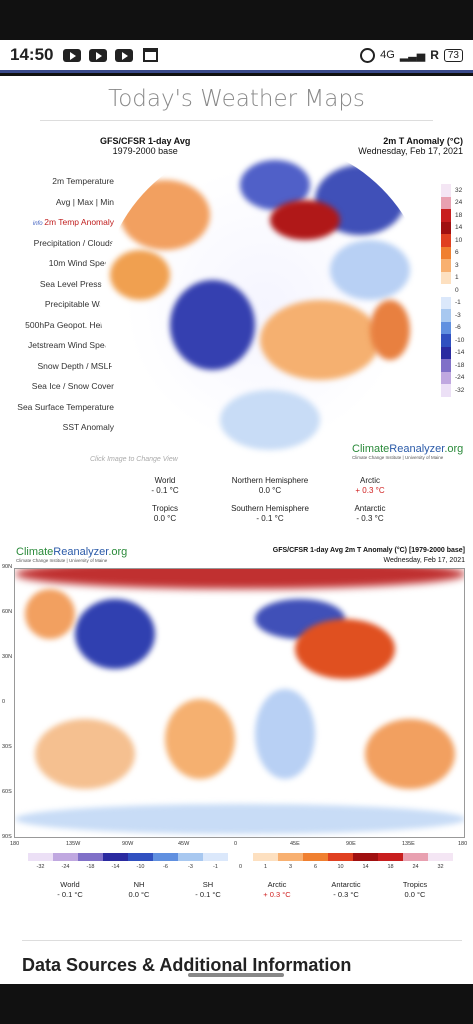 This screenshot has width=473, height=1024. I want to click on stat-name: Antarctic, so click(370, 508).